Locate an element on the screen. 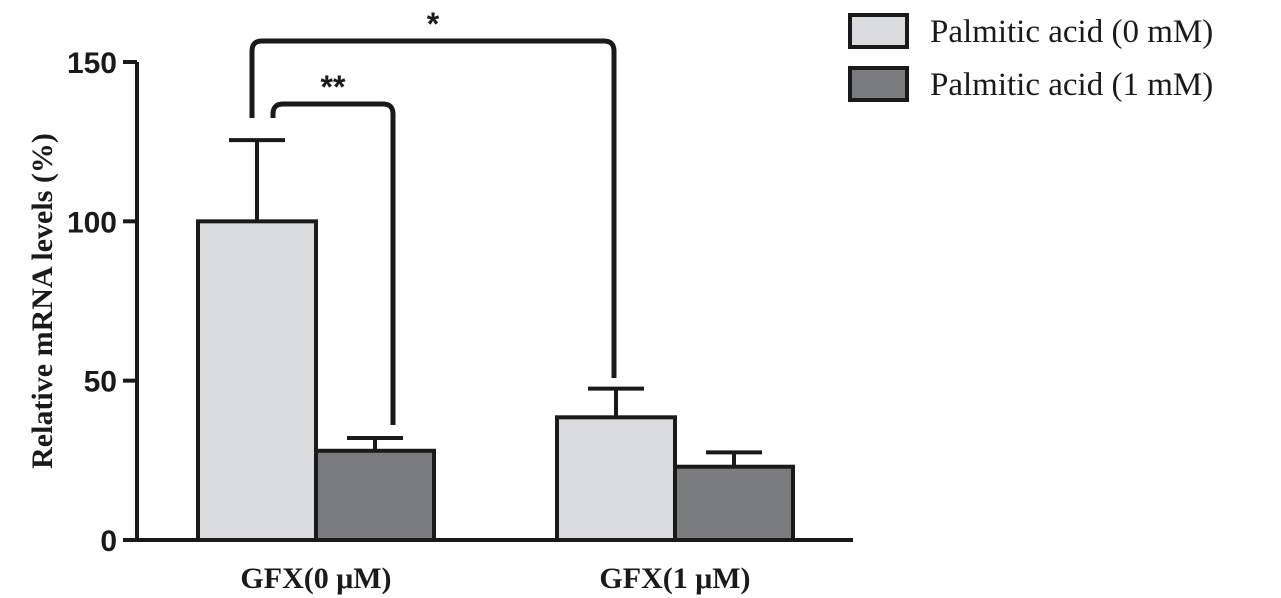  x-tick-label-0: GFX(0 μM) is located at coordinates (315, 578).